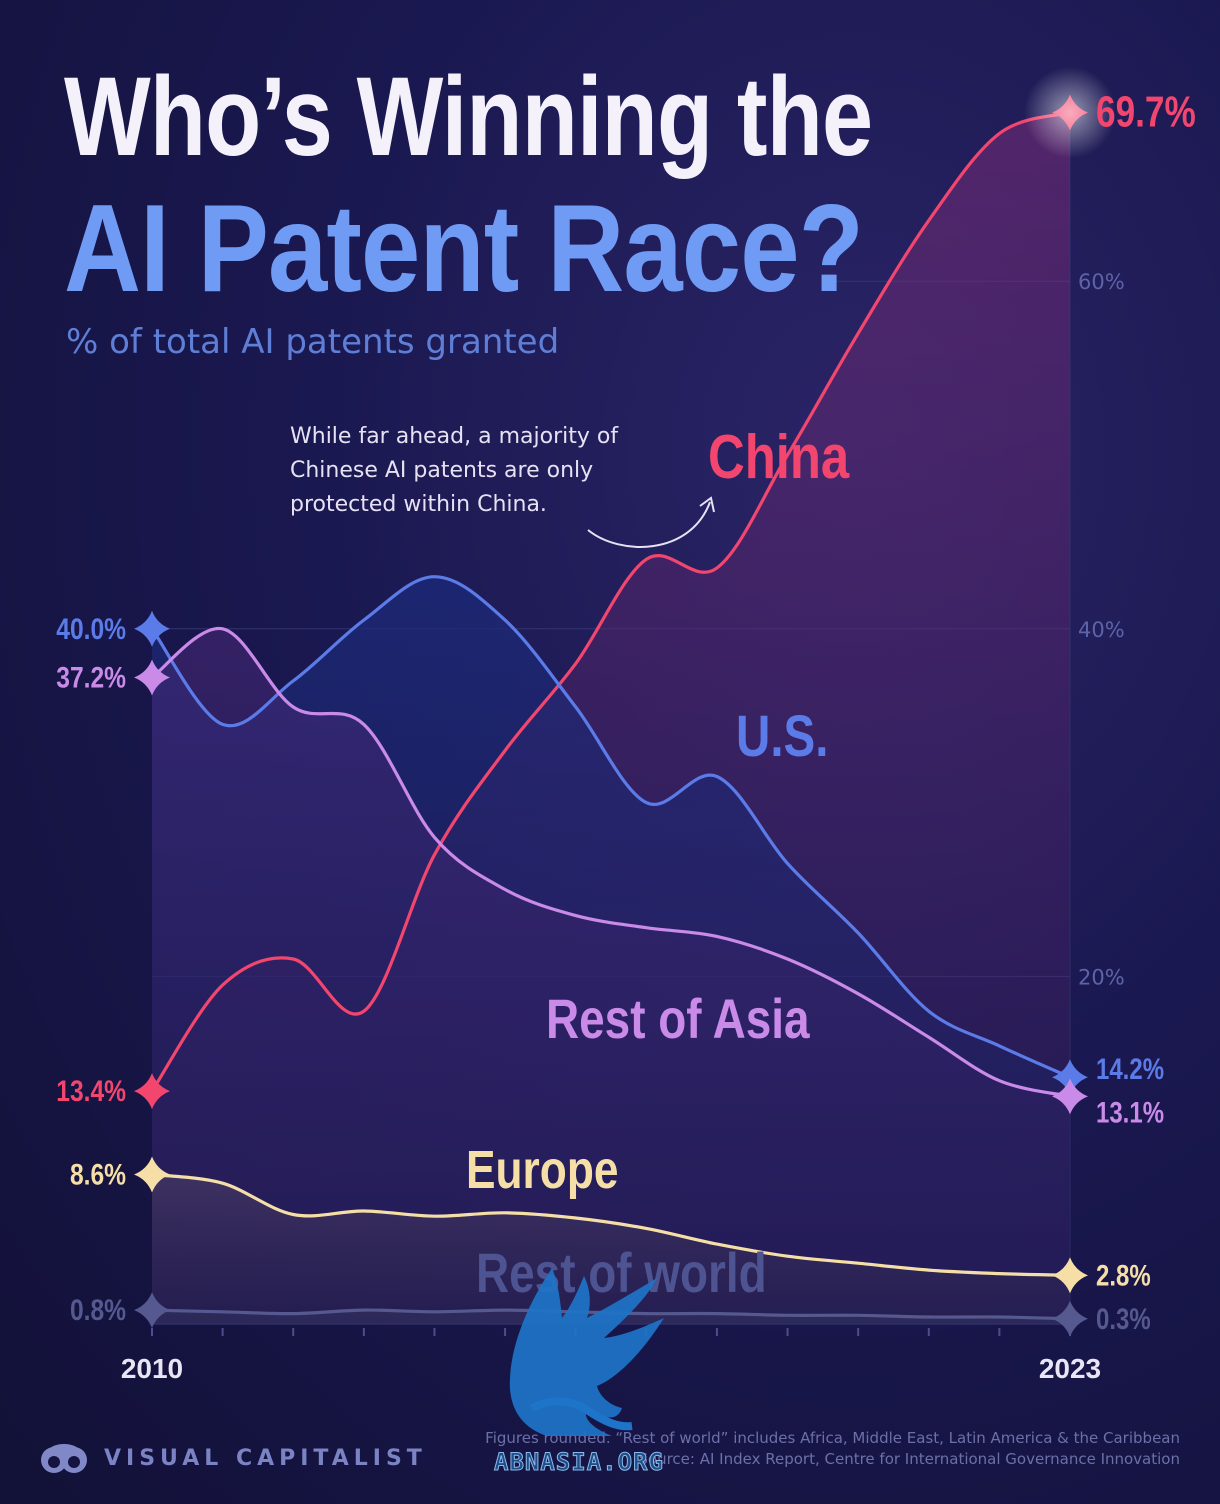  I want to click on series-name-rest-of-asia: Rest of Asia, so click(678, 1019).